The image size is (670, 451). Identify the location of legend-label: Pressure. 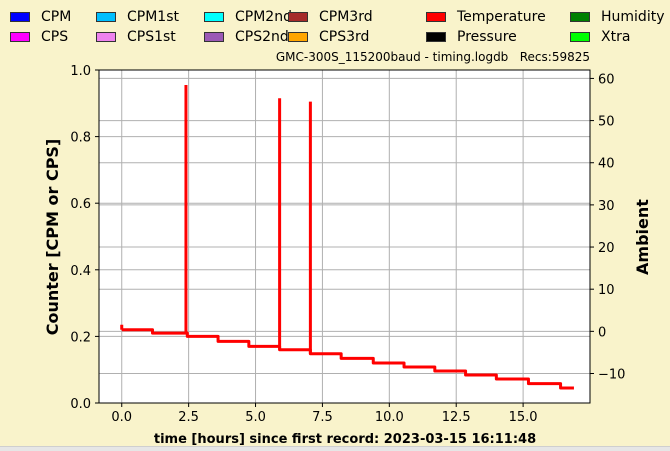
(487, 37).